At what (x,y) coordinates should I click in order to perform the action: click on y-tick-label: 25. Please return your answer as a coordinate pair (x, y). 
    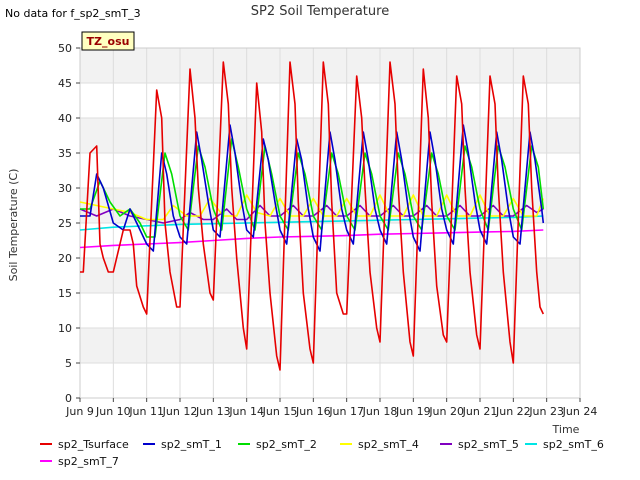
    Looking at the image, I should click on (65, 223).